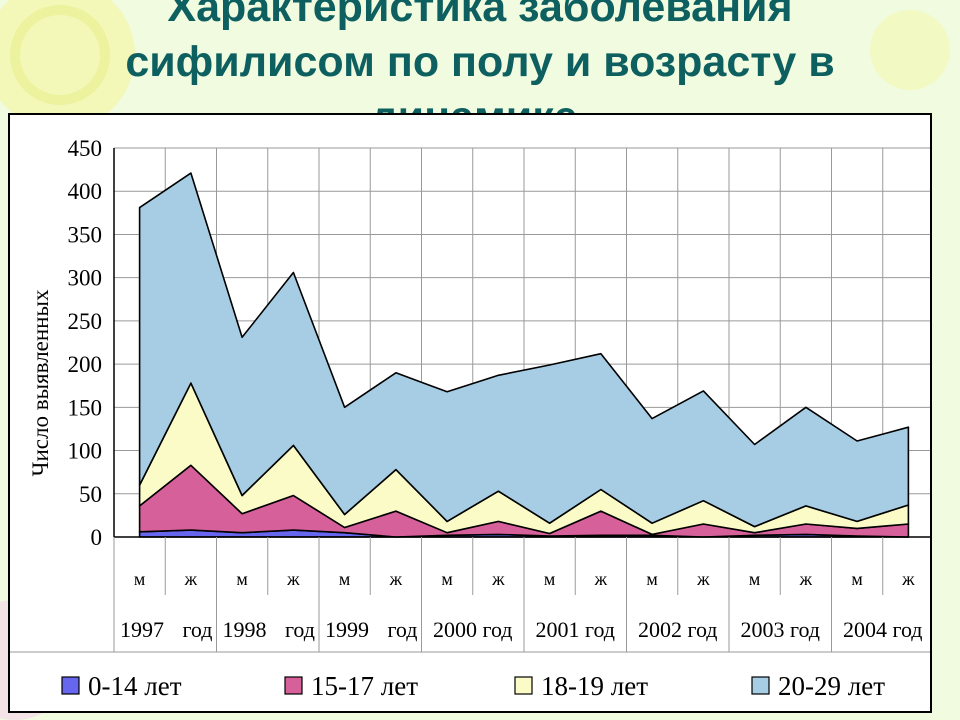  Describe the element at coordinates (97, 537) in the screenshot. I see `y-tick-label: 0` at that location.